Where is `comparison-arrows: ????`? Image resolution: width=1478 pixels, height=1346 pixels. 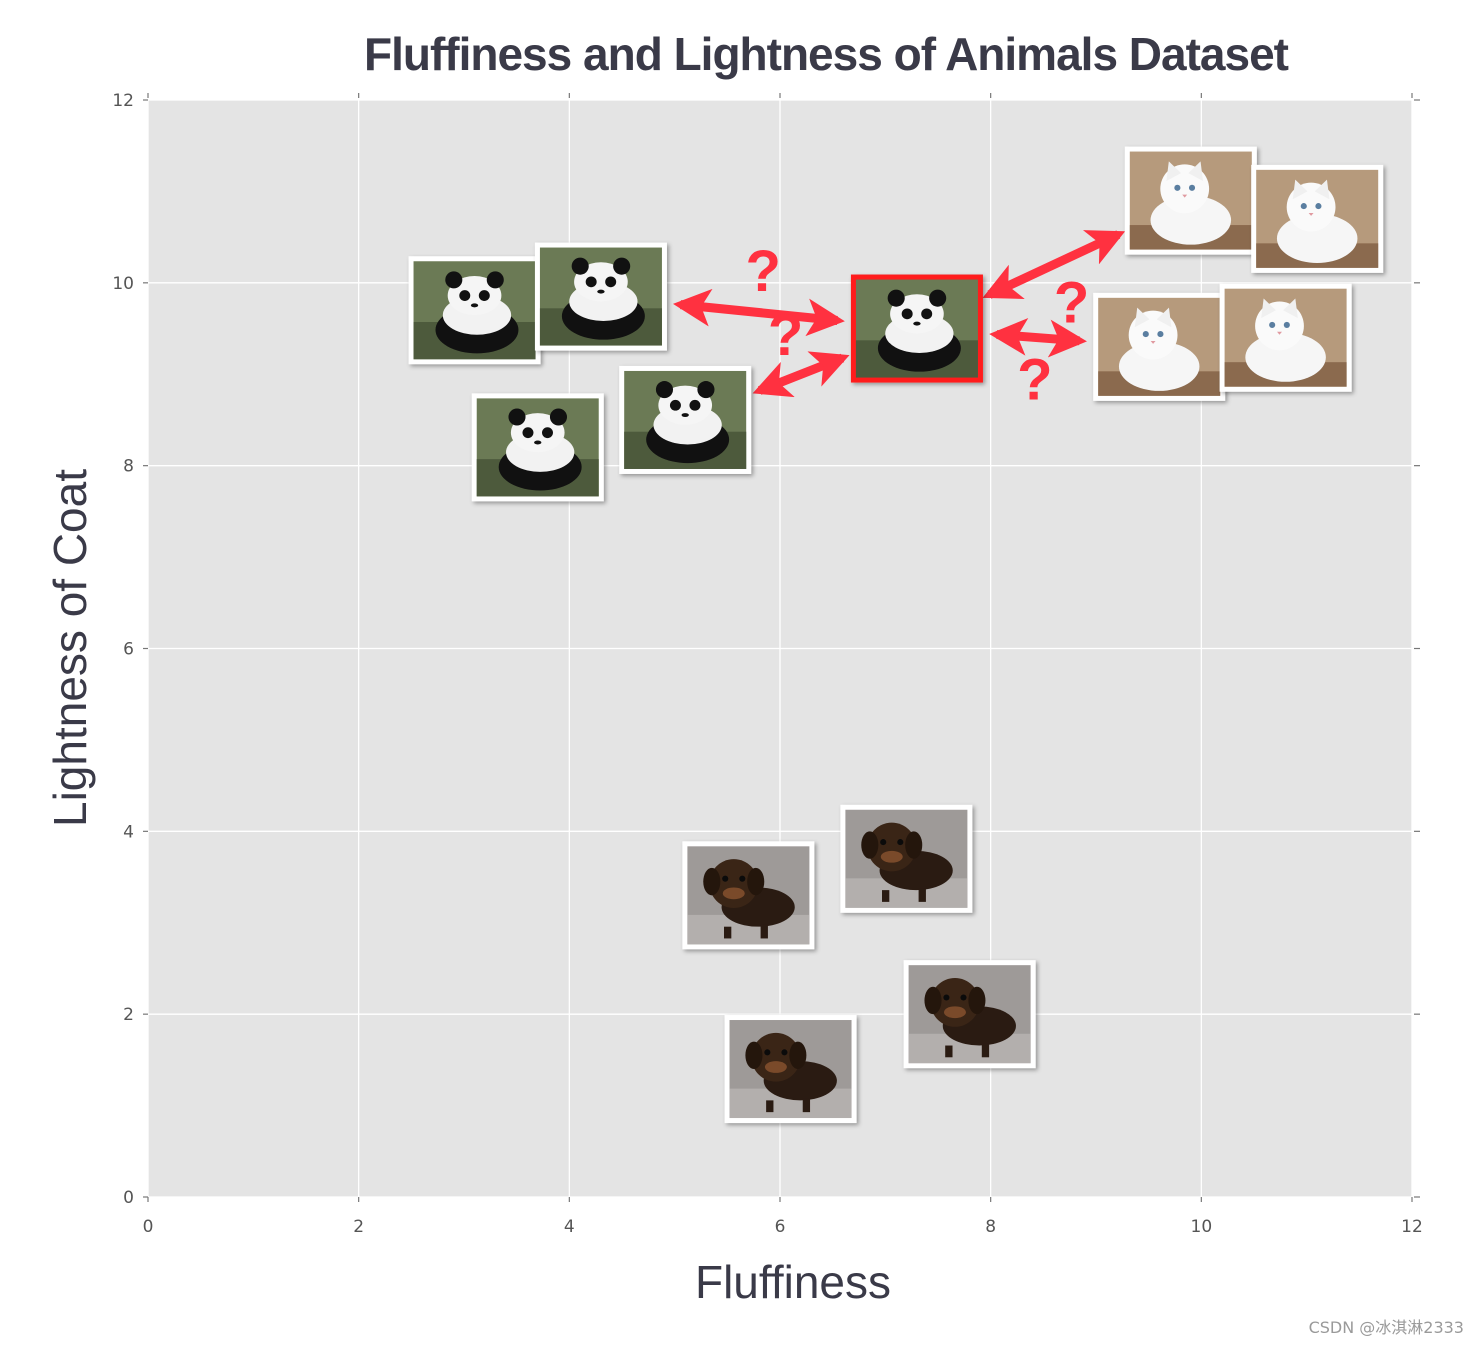
comparison-arrows: ???? is located at coordinates (899, 321).